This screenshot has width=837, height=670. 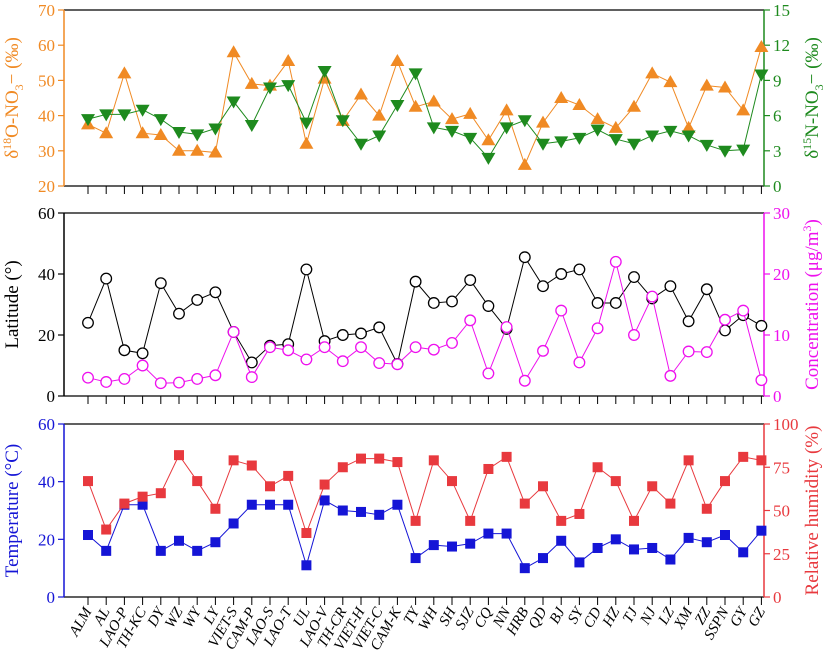 What do you see at coordinates (777, 396) in the screenshot?
I see `right-tick-label: 0` at bounding box center [777, 396].